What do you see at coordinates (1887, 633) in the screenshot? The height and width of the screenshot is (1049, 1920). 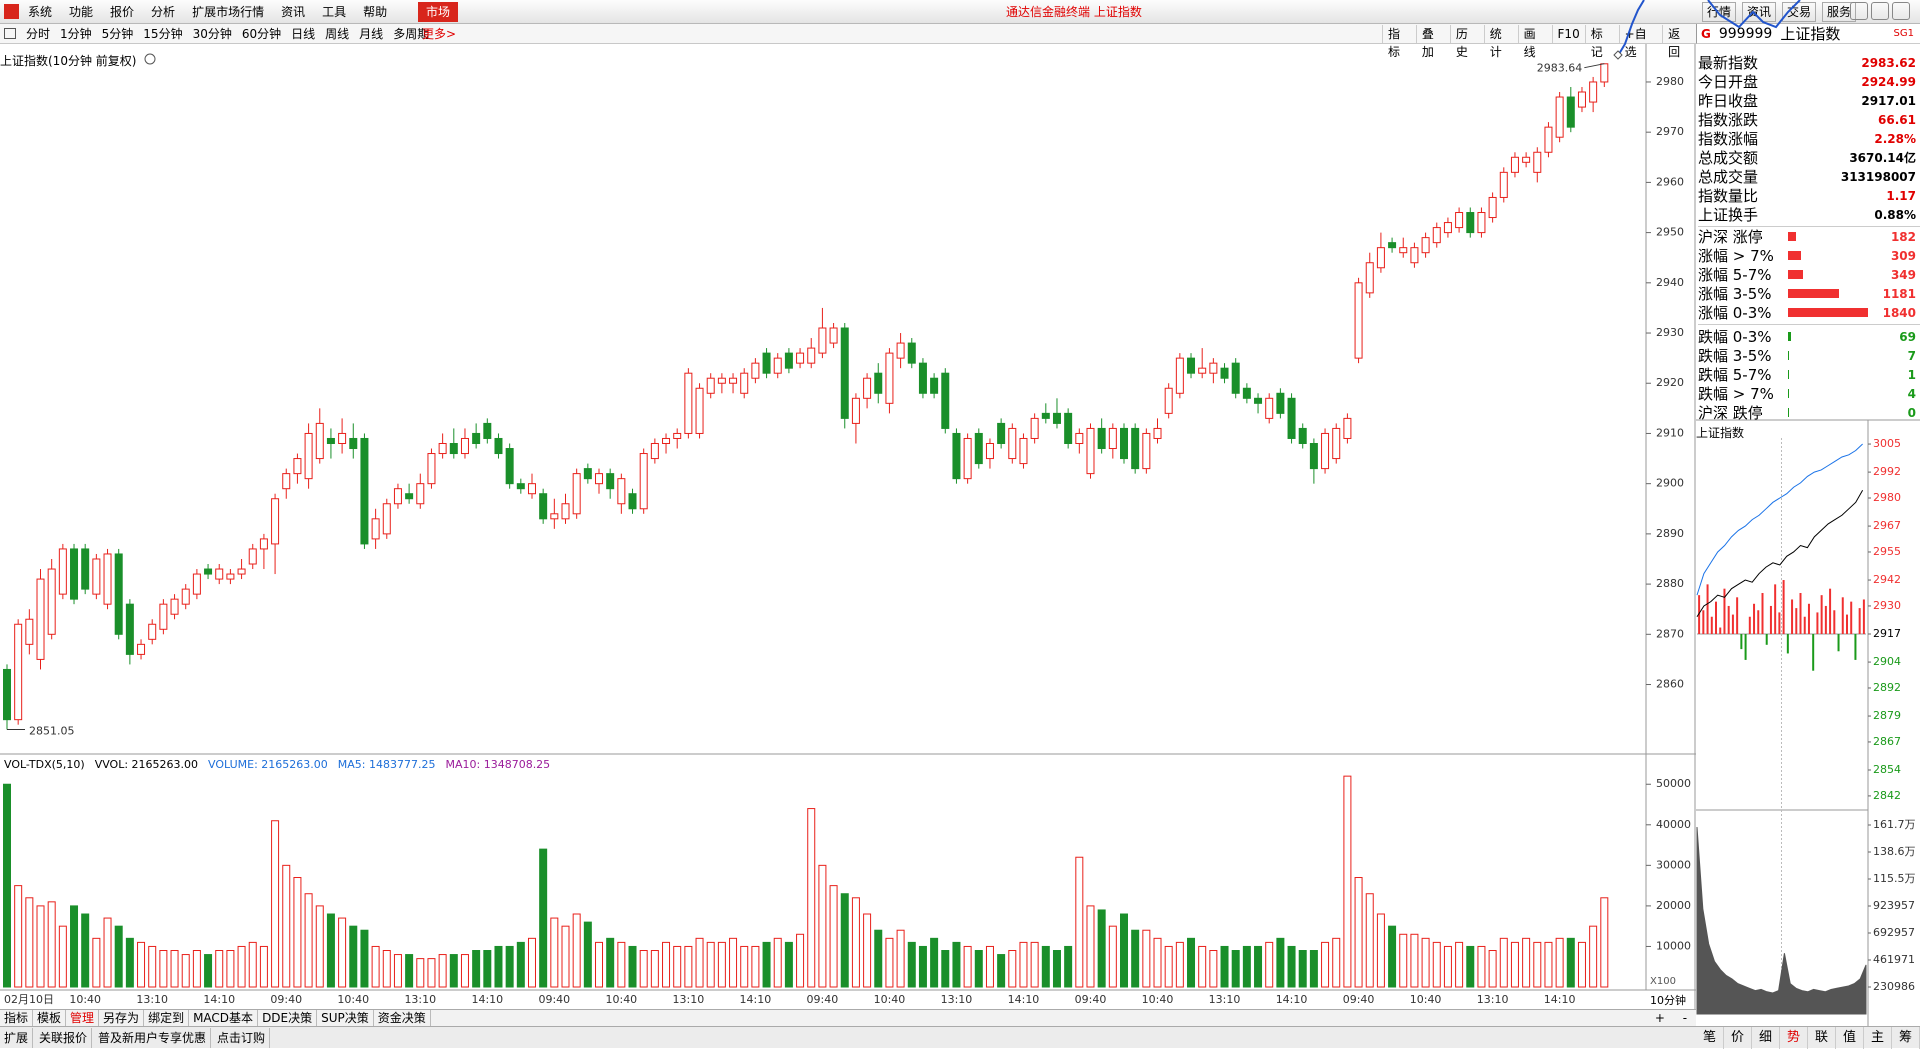 I see `y-tick-label: 2917` at bounding box center [1887, 633].